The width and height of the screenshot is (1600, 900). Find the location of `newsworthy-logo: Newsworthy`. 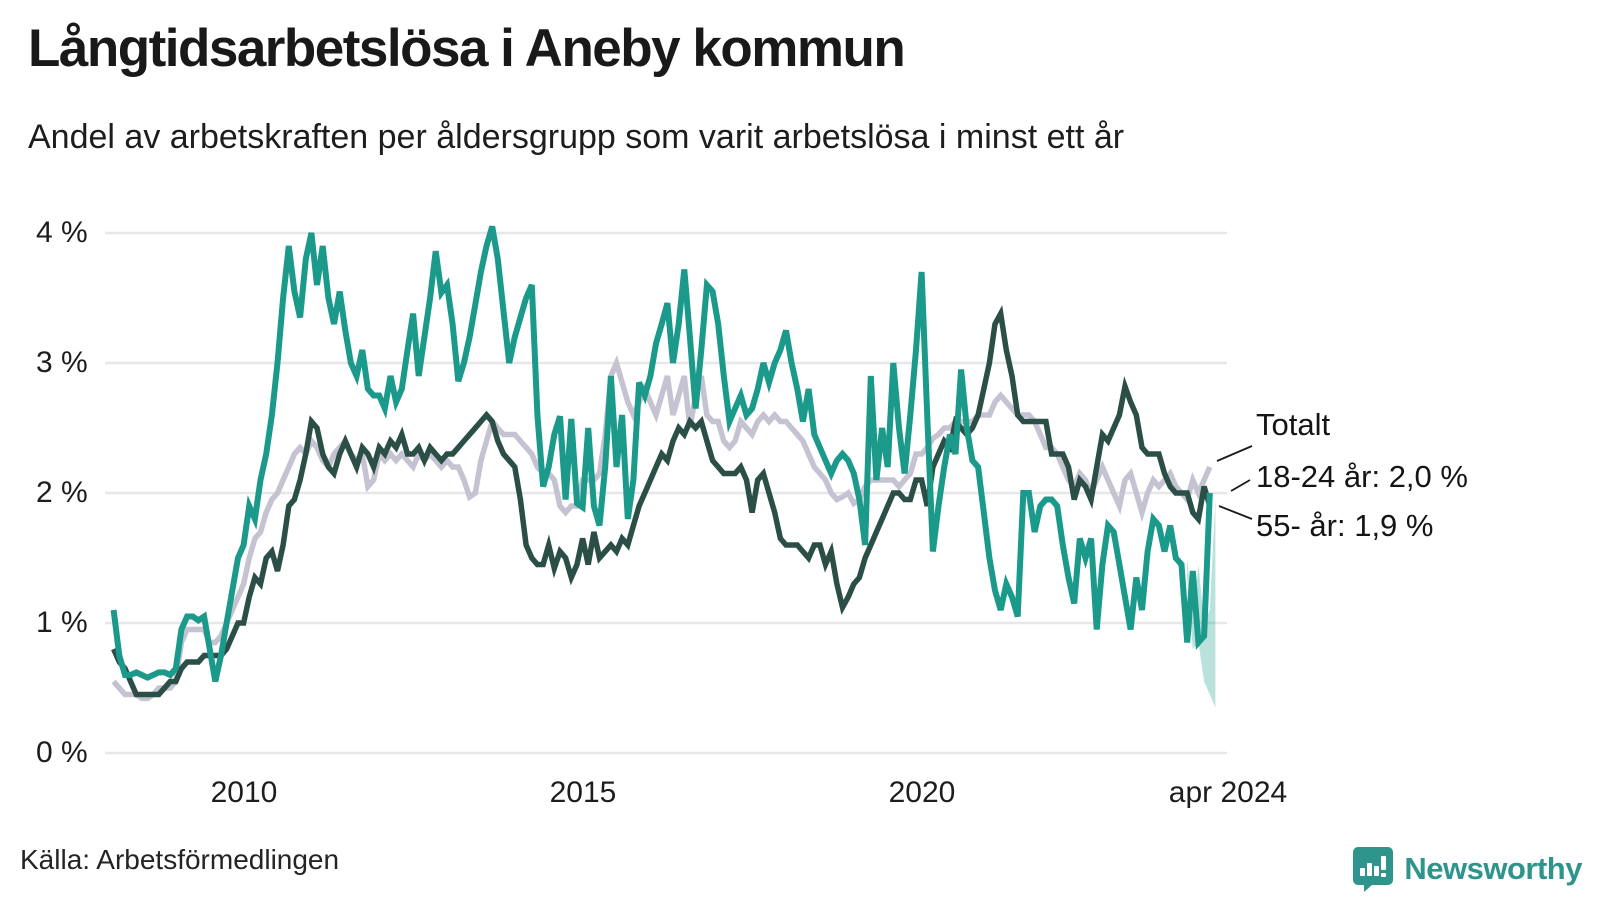

newsworthy-logo: Newsworthy is located at coordinates (1467, 869).